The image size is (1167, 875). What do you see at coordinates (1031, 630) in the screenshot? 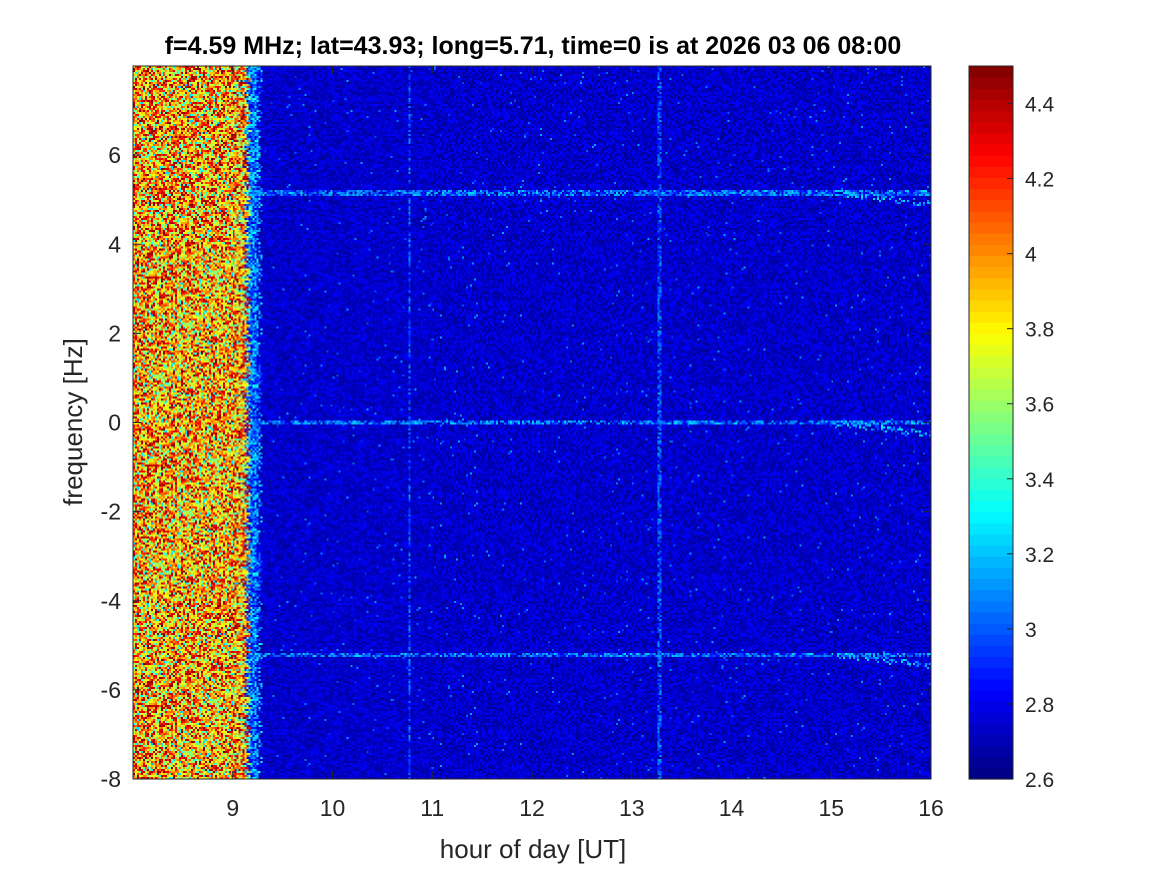
I see `colorbar-tick-label: 3` at bounding box center [1031, 630].